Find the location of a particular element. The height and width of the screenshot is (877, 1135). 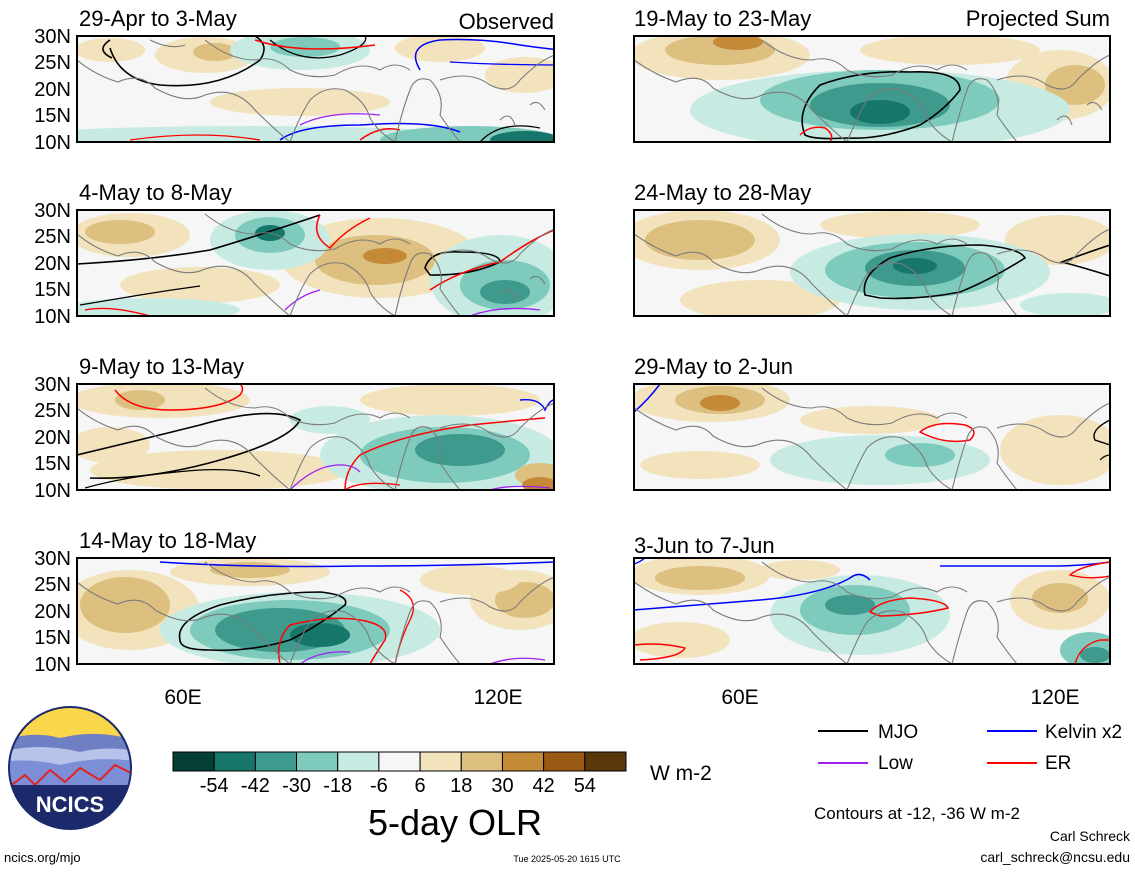

footer-site: ncics.org/mjo is located at coordinates (42, 857).